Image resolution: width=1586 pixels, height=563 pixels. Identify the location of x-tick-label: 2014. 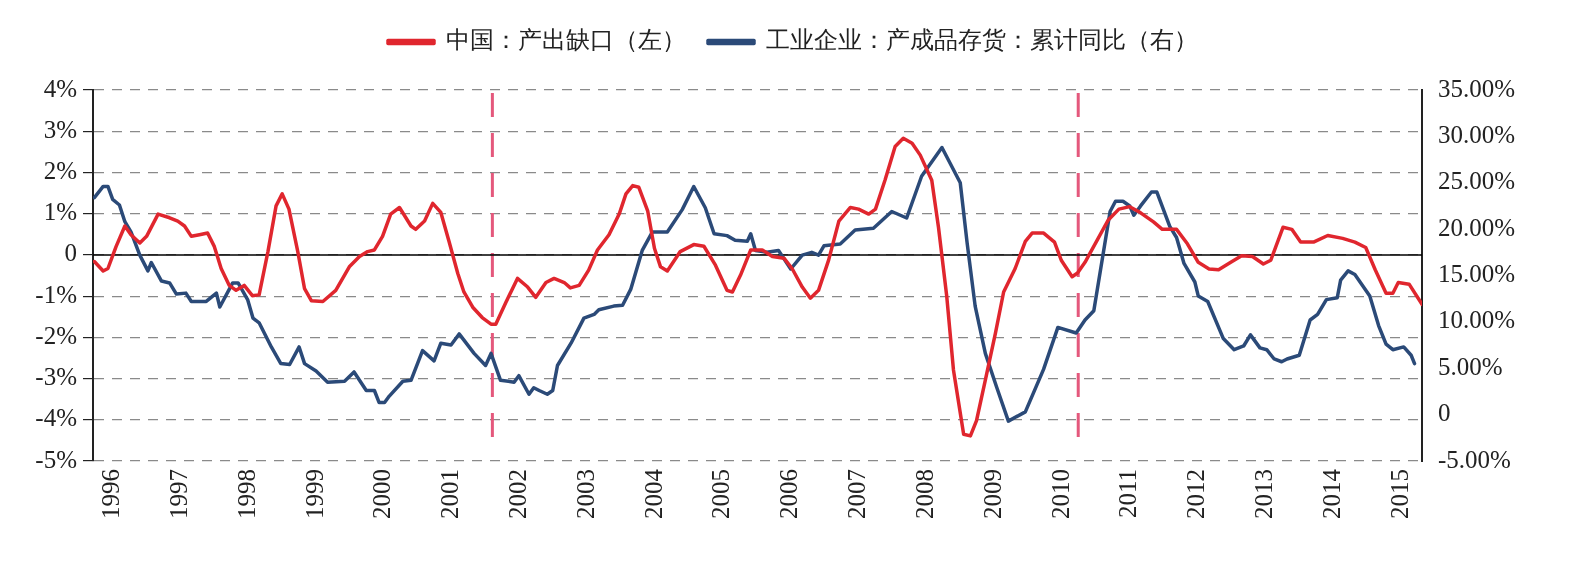
(1331, 493).